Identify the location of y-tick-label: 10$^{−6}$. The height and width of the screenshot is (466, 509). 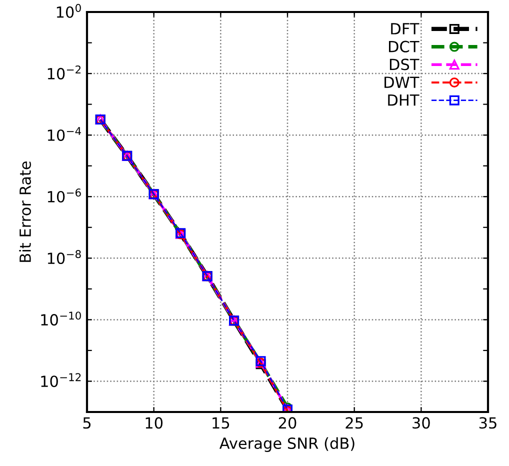
(64, 195).